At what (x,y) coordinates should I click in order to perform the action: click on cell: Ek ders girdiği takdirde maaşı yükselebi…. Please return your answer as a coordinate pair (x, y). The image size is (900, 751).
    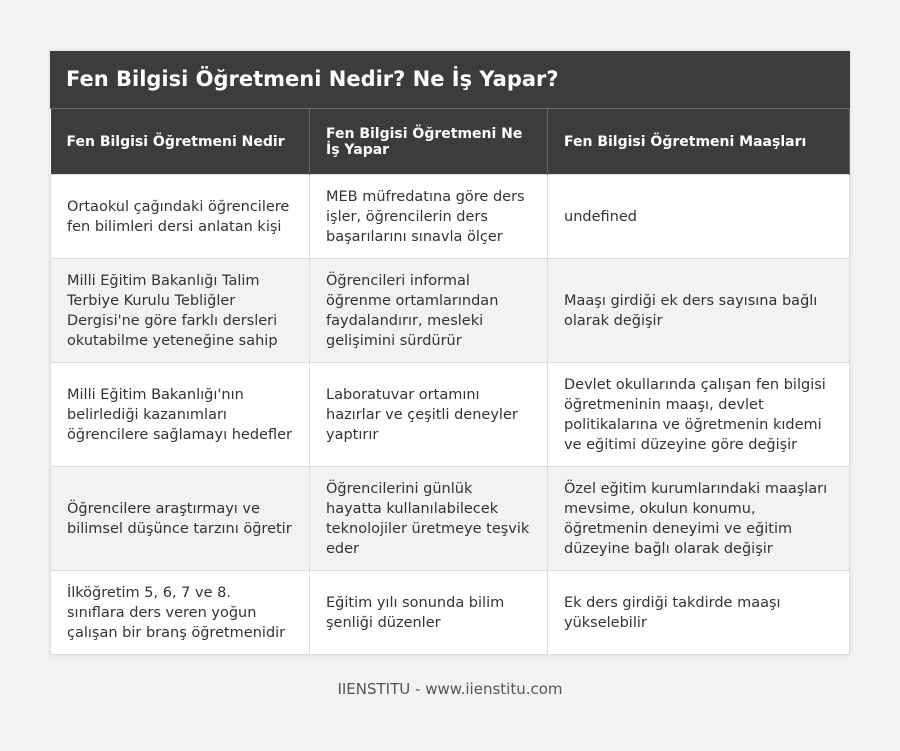
    Looking at the image, I should click on (698, 612).